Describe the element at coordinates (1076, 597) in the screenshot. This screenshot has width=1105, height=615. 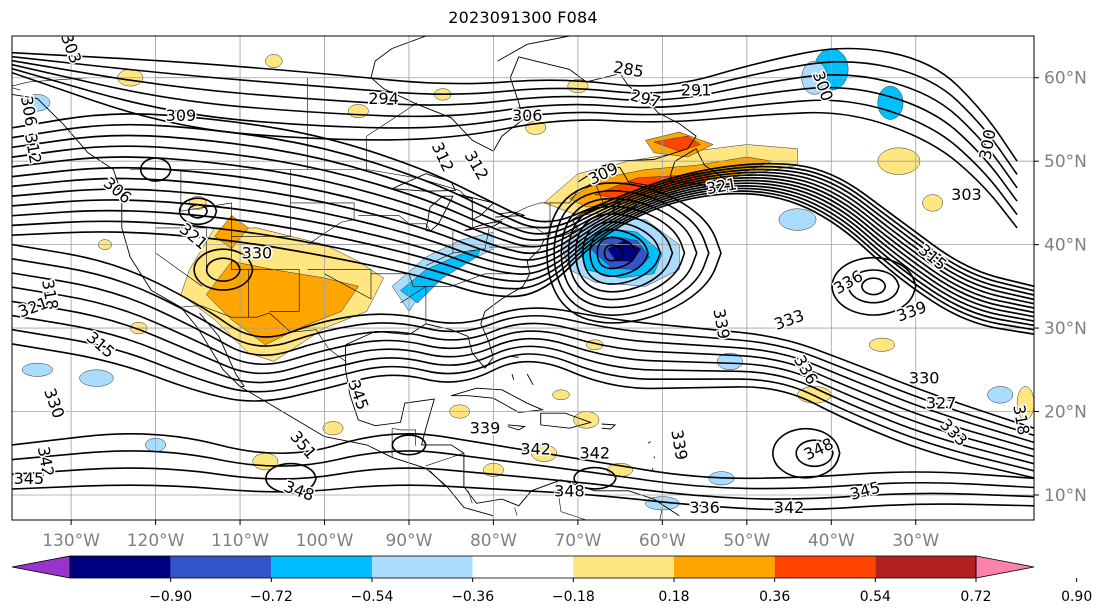
I see `colorbar-tick-label: 0.90` at that location.